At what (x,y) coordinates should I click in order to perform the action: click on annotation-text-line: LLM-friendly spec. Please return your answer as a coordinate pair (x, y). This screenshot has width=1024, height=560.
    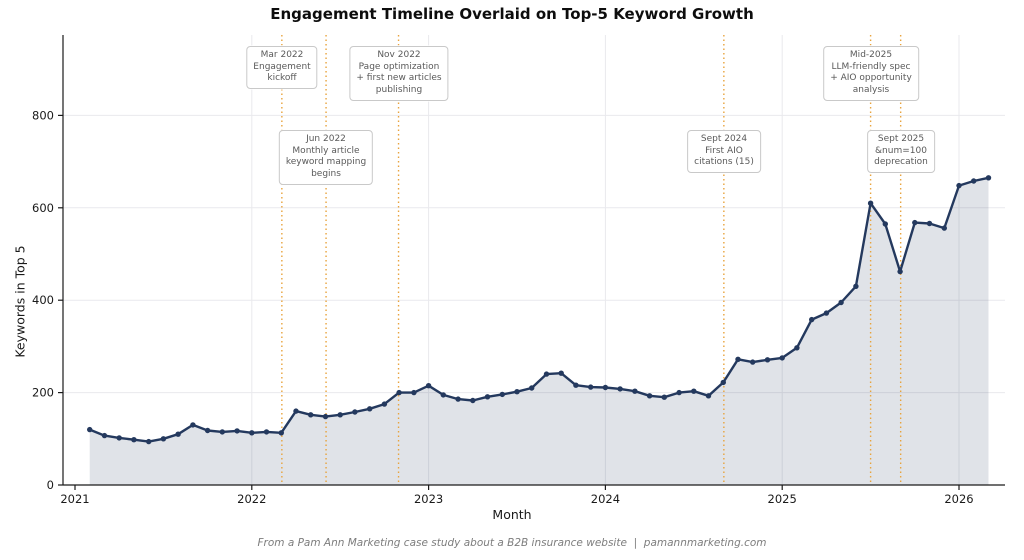
    Looking at the image, I should click on (871, 66).